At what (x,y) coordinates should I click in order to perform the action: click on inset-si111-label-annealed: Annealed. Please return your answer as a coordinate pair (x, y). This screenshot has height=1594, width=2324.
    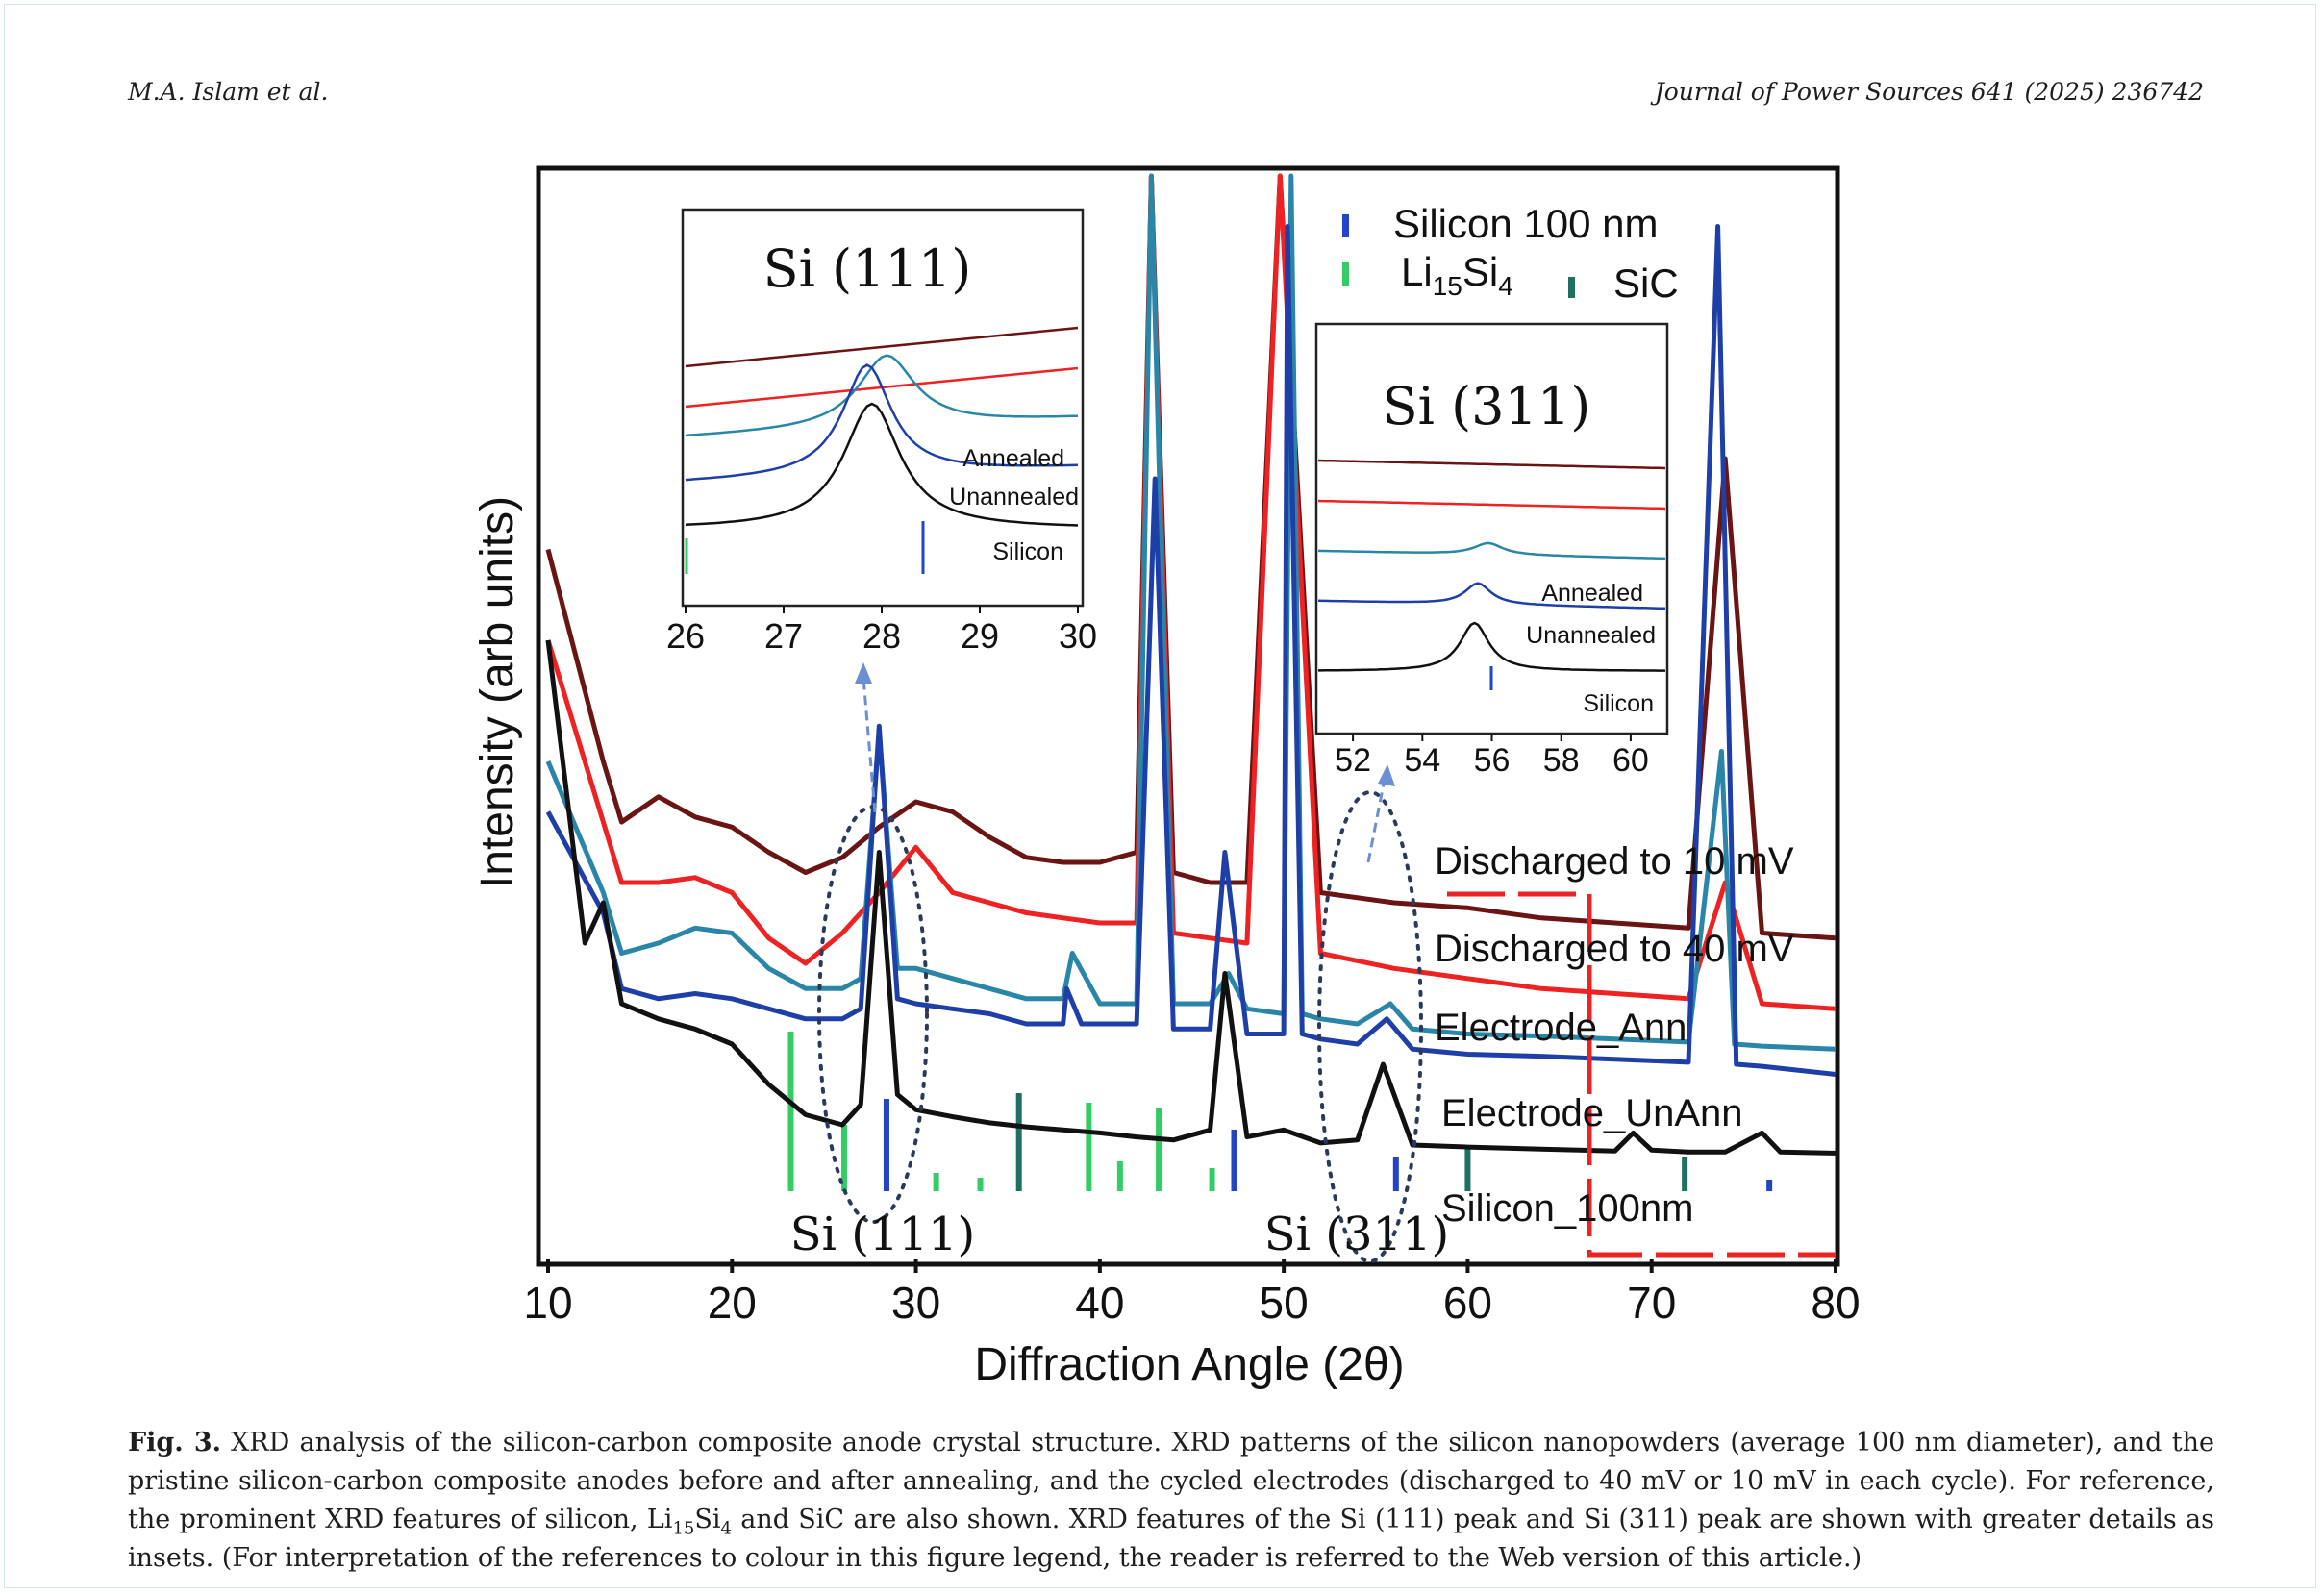
    Looking at the image, I should click on (1013, 459).